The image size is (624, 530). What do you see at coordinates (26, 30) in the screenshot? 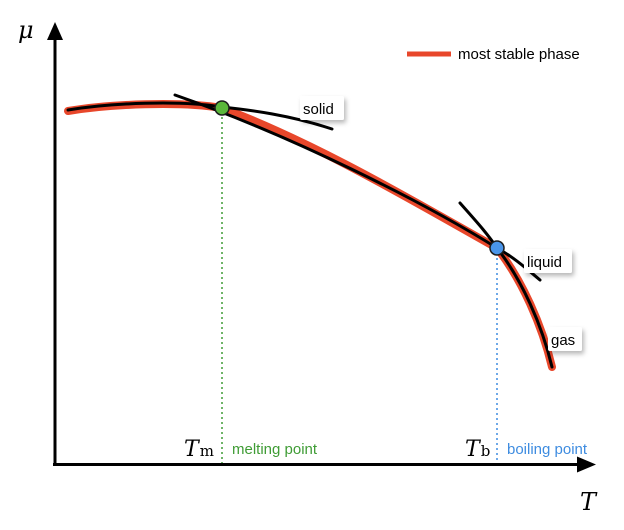
I see `y-axis-title: μ` at bounding box center [26, 30].